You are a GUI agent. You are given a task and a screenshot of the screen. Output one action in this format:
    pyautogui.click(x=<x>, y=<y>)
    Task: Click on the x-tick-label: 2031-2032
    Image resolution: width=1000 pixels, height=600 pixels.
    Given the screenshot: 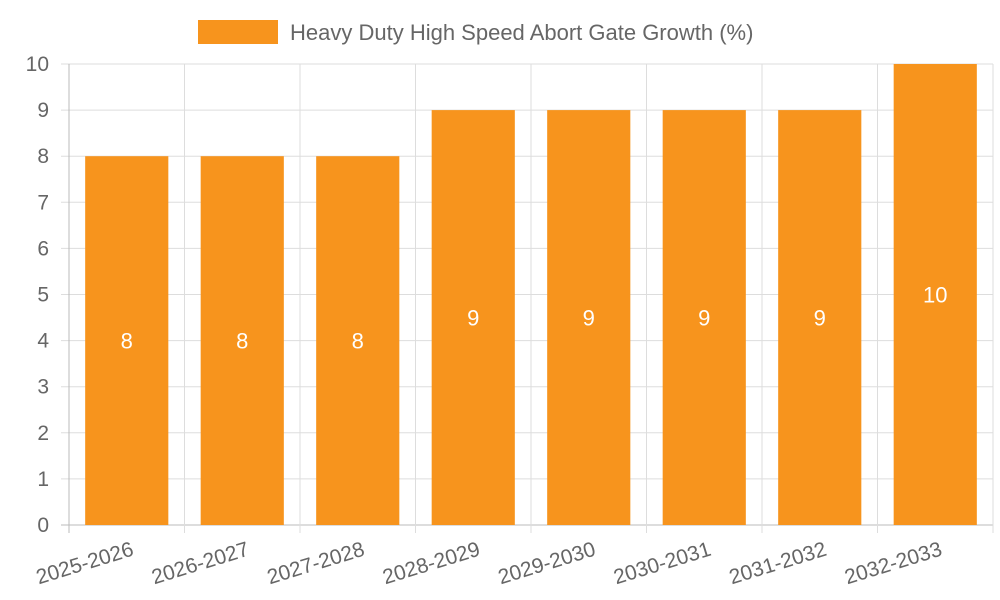 What is the action you would take?
    pyautogui.click(x=777, y=563)
    